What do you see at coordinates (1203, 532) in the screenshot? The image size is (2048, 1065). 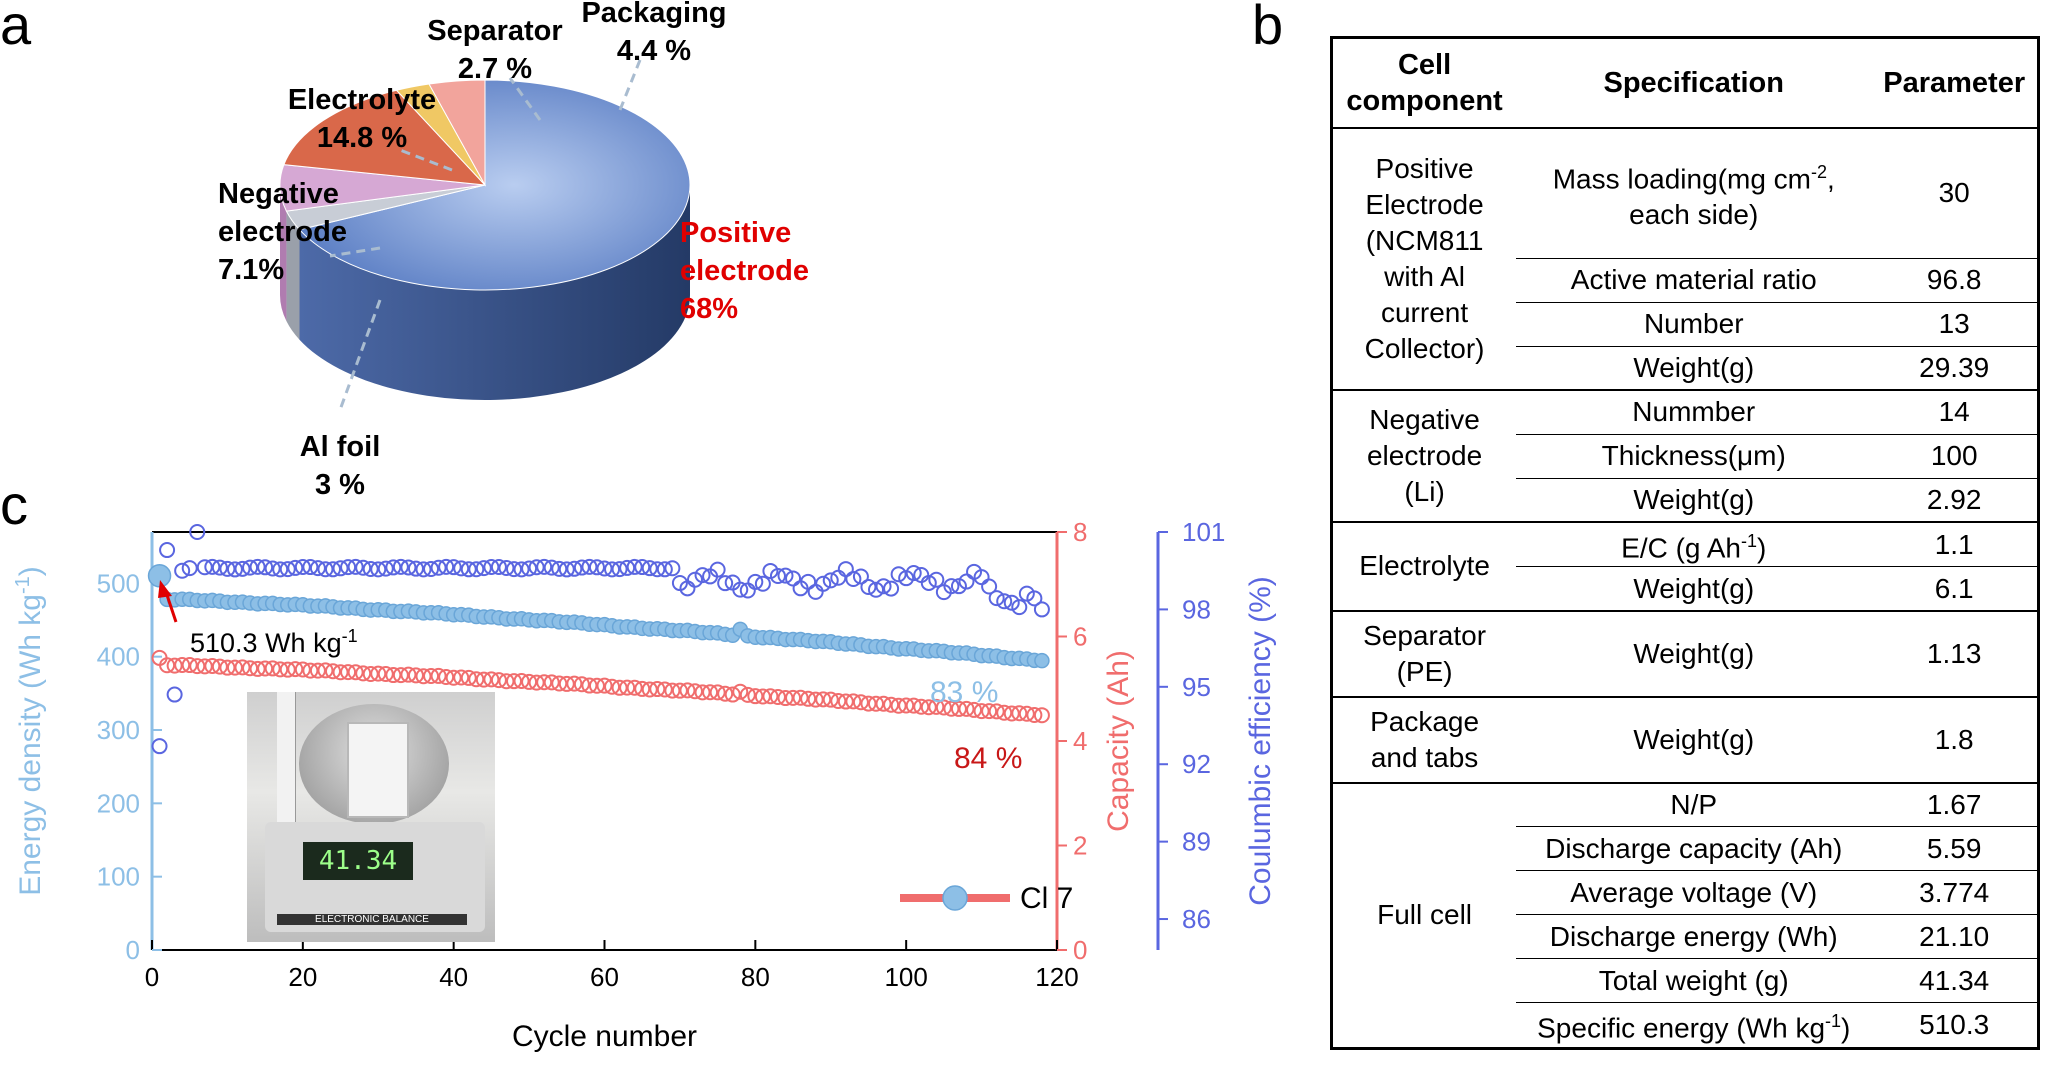 I see `right2-tick-label: 101` at bounding box center [1203, 532].